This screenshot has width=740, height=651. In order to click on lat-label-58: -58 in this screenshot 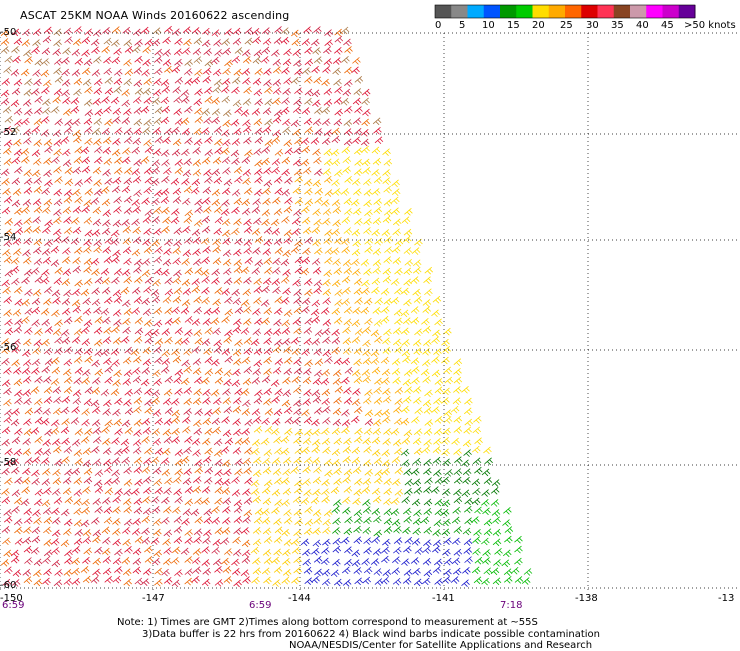, I will do `click(8, 462)`.